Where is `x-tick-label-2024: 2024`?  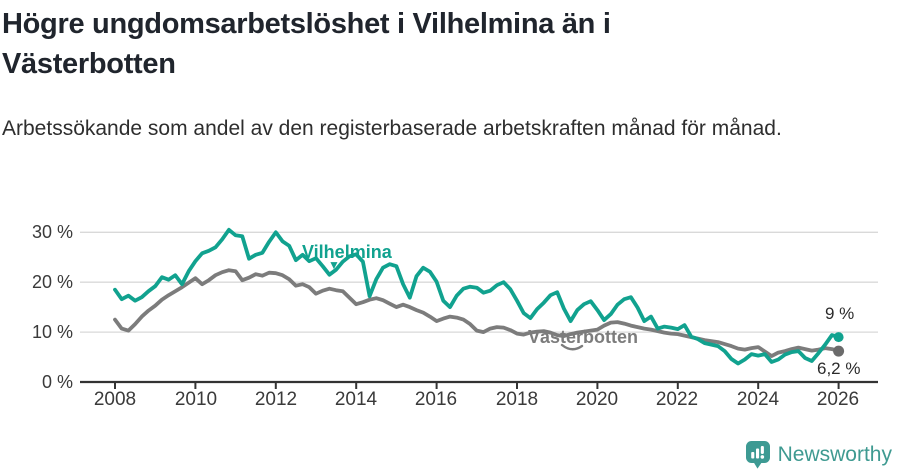 x-tick-label-2024: 2024 is located at coordinates (758, 399).